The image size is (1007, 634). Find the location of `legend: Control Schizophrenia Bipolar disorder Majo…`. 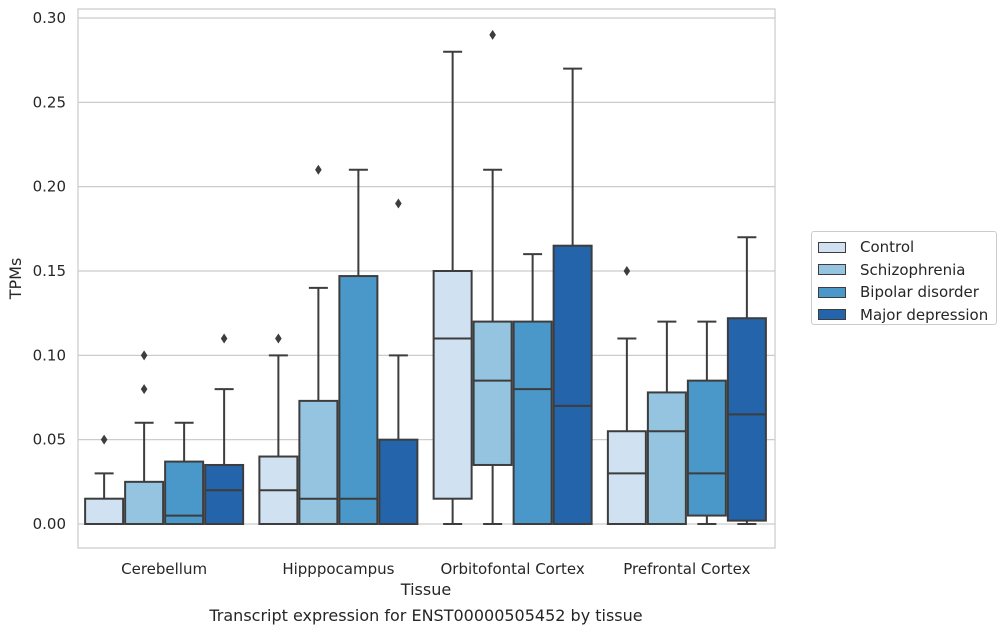

legend: Control Schizophrenia Bipolar disorder Majo… is located at coordinates (904, 278).